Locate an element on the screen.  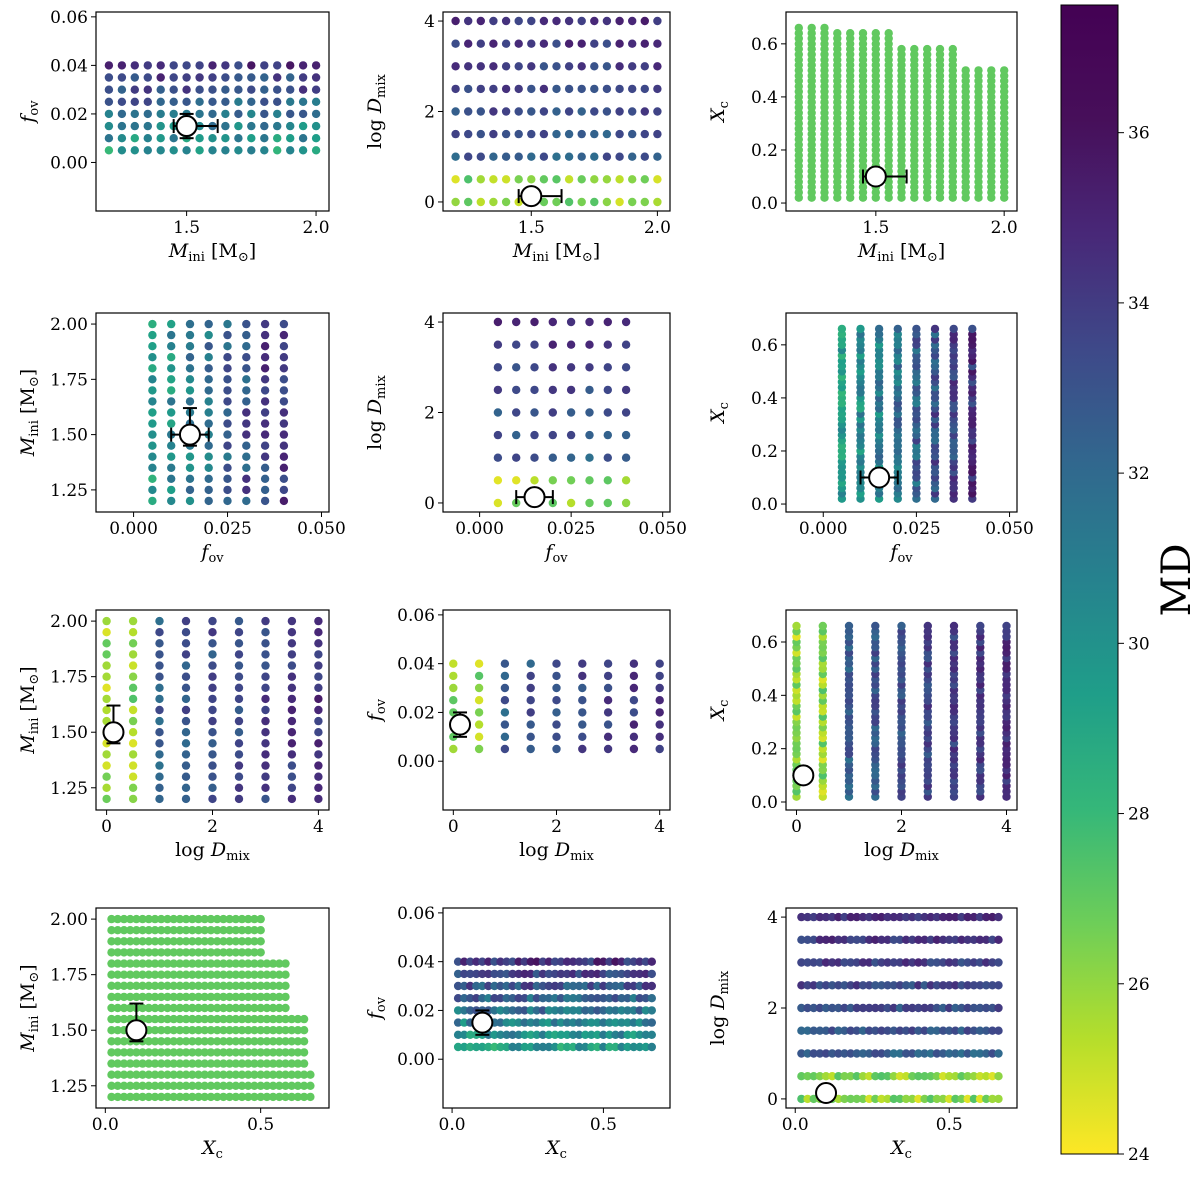
x-tick-label: 0 is located at coordinates (106, 827).